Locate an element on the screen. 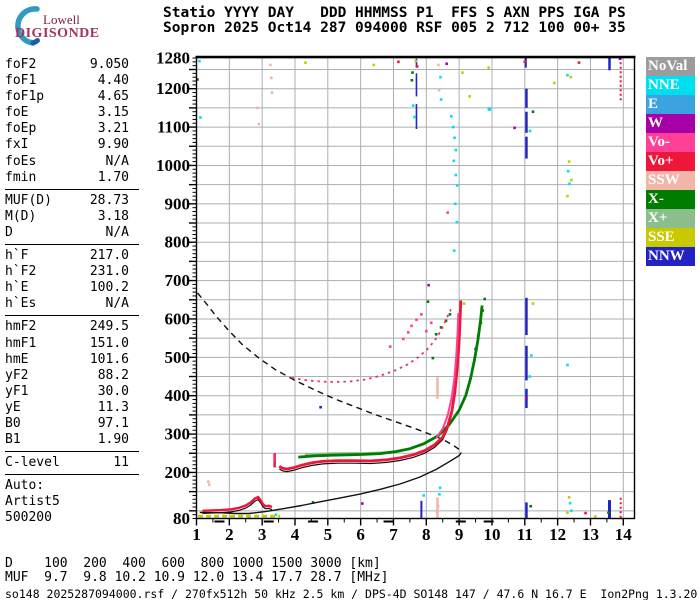 The image size is (700, 600). param-row: Artist5 is located at coordinates (67, 502).